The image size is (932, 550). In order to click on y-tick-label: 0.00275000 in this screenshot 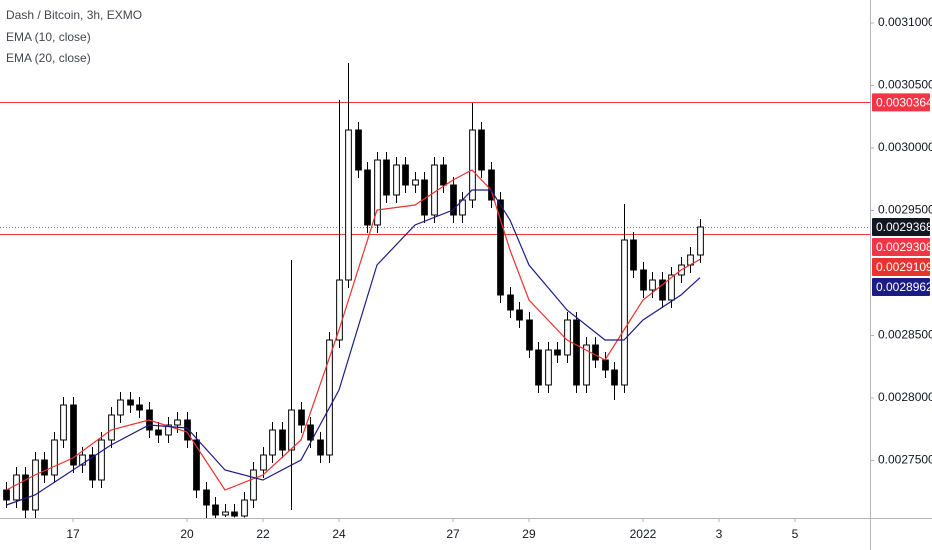, I will do `click(905, 460)`.